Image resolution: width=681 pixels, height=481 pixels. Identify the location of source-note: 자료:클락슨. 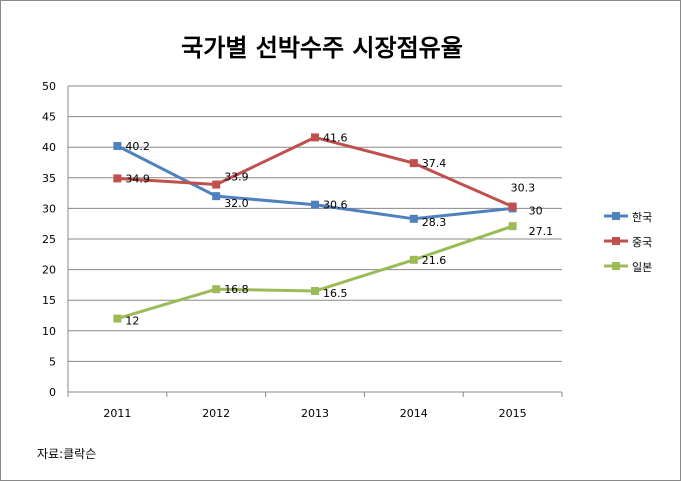
(66, 454).